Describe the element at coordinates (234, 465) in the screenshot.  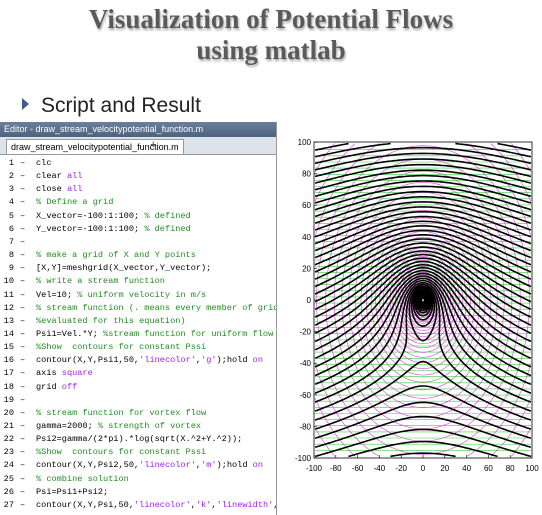
I see `code-token: );hold` at that location.